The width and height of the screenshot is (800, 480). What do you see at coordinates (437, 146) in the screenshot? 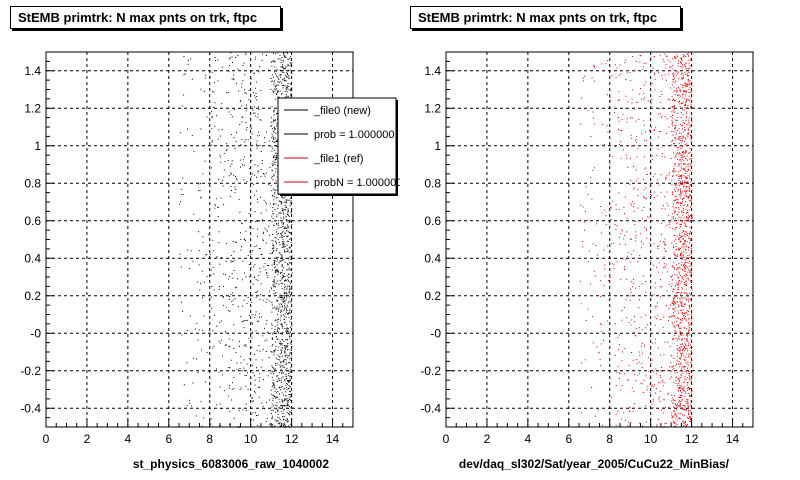
I see `y-tick-label: 1` at bounding box center [437, 146].